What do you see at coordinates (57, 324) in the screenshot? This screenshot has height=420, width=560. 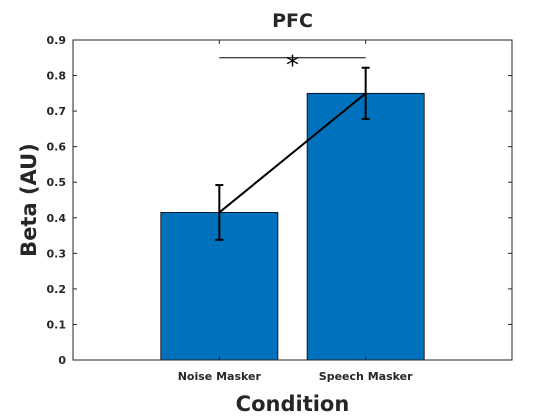 I see `y-tick-label: 0.1` at bounding box center [57, 324].